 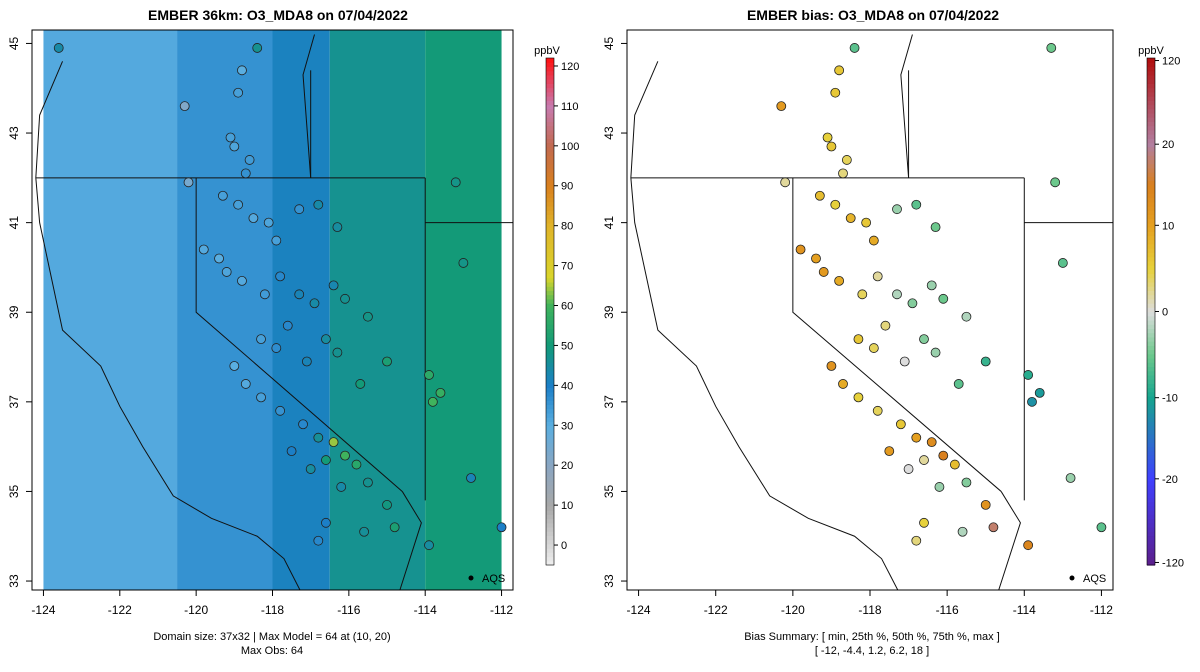 I want to click on bias-colorbar-label: ppbV, so click(x=1151, y=51).